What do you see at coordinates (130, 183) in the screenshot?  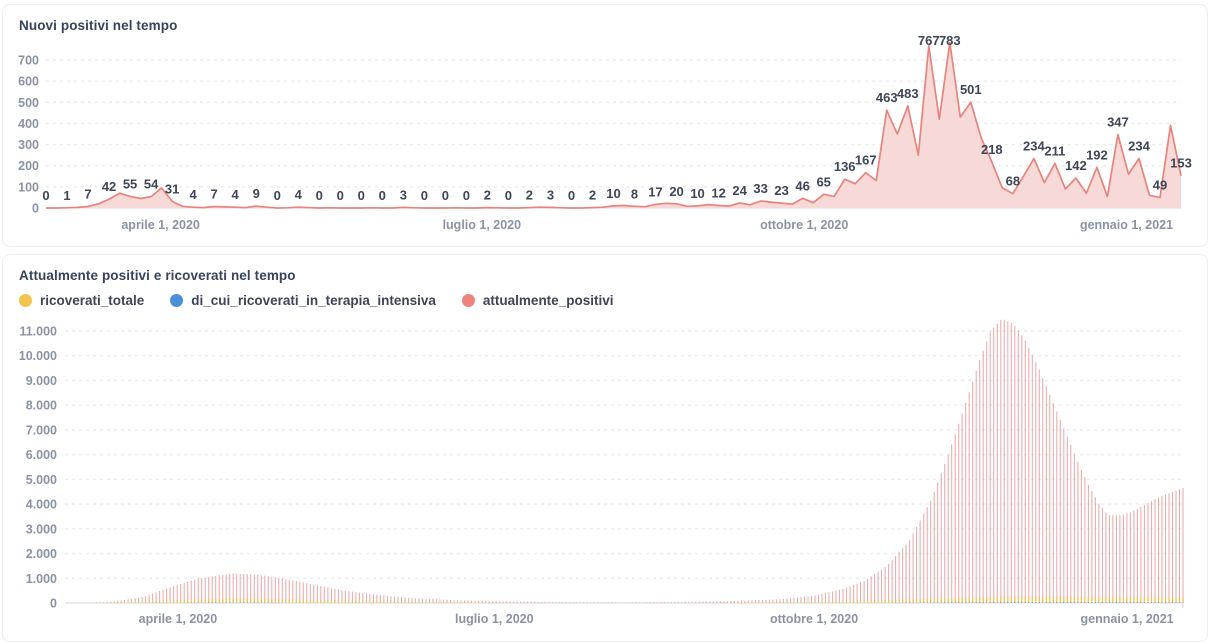 I see `svg-text: 55` at bounding box center [130, 183].